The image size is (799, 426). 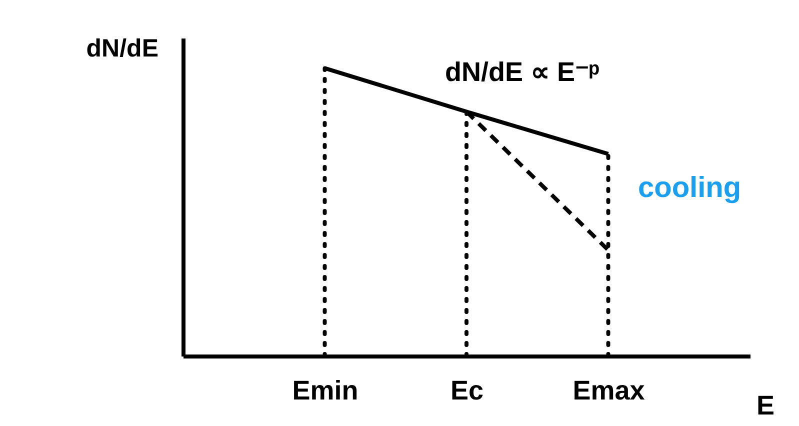 I want to click on x-tick-label: Emax, so click(x=608, y=391).